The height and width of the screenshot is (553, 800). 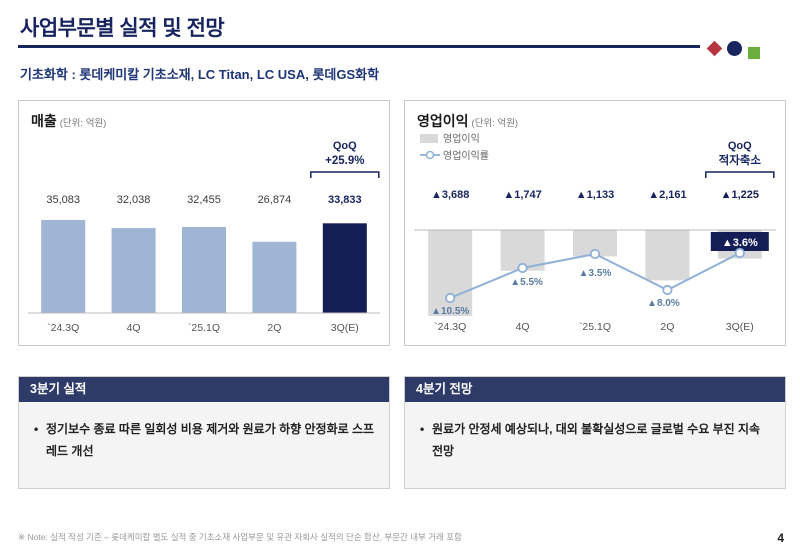 I want to click on bullet-item: 원료가 안정세 예상되나, 대외 불확실성으로 글로벌 수요 부진 지속 전망, so click(x=595, y=440).